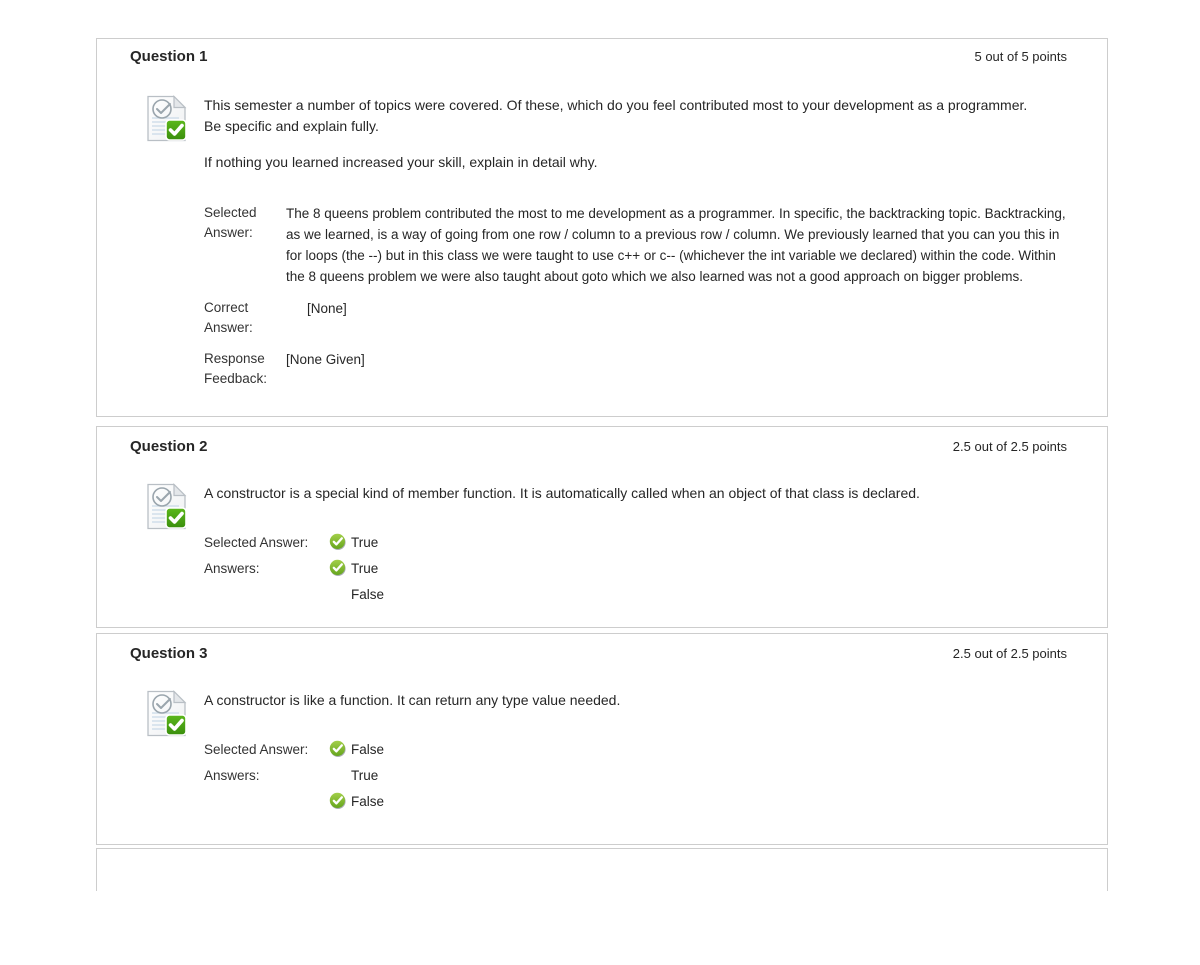  I want to click on response-feedback-row: Response Feedback: [None Given], so click(635, 369).